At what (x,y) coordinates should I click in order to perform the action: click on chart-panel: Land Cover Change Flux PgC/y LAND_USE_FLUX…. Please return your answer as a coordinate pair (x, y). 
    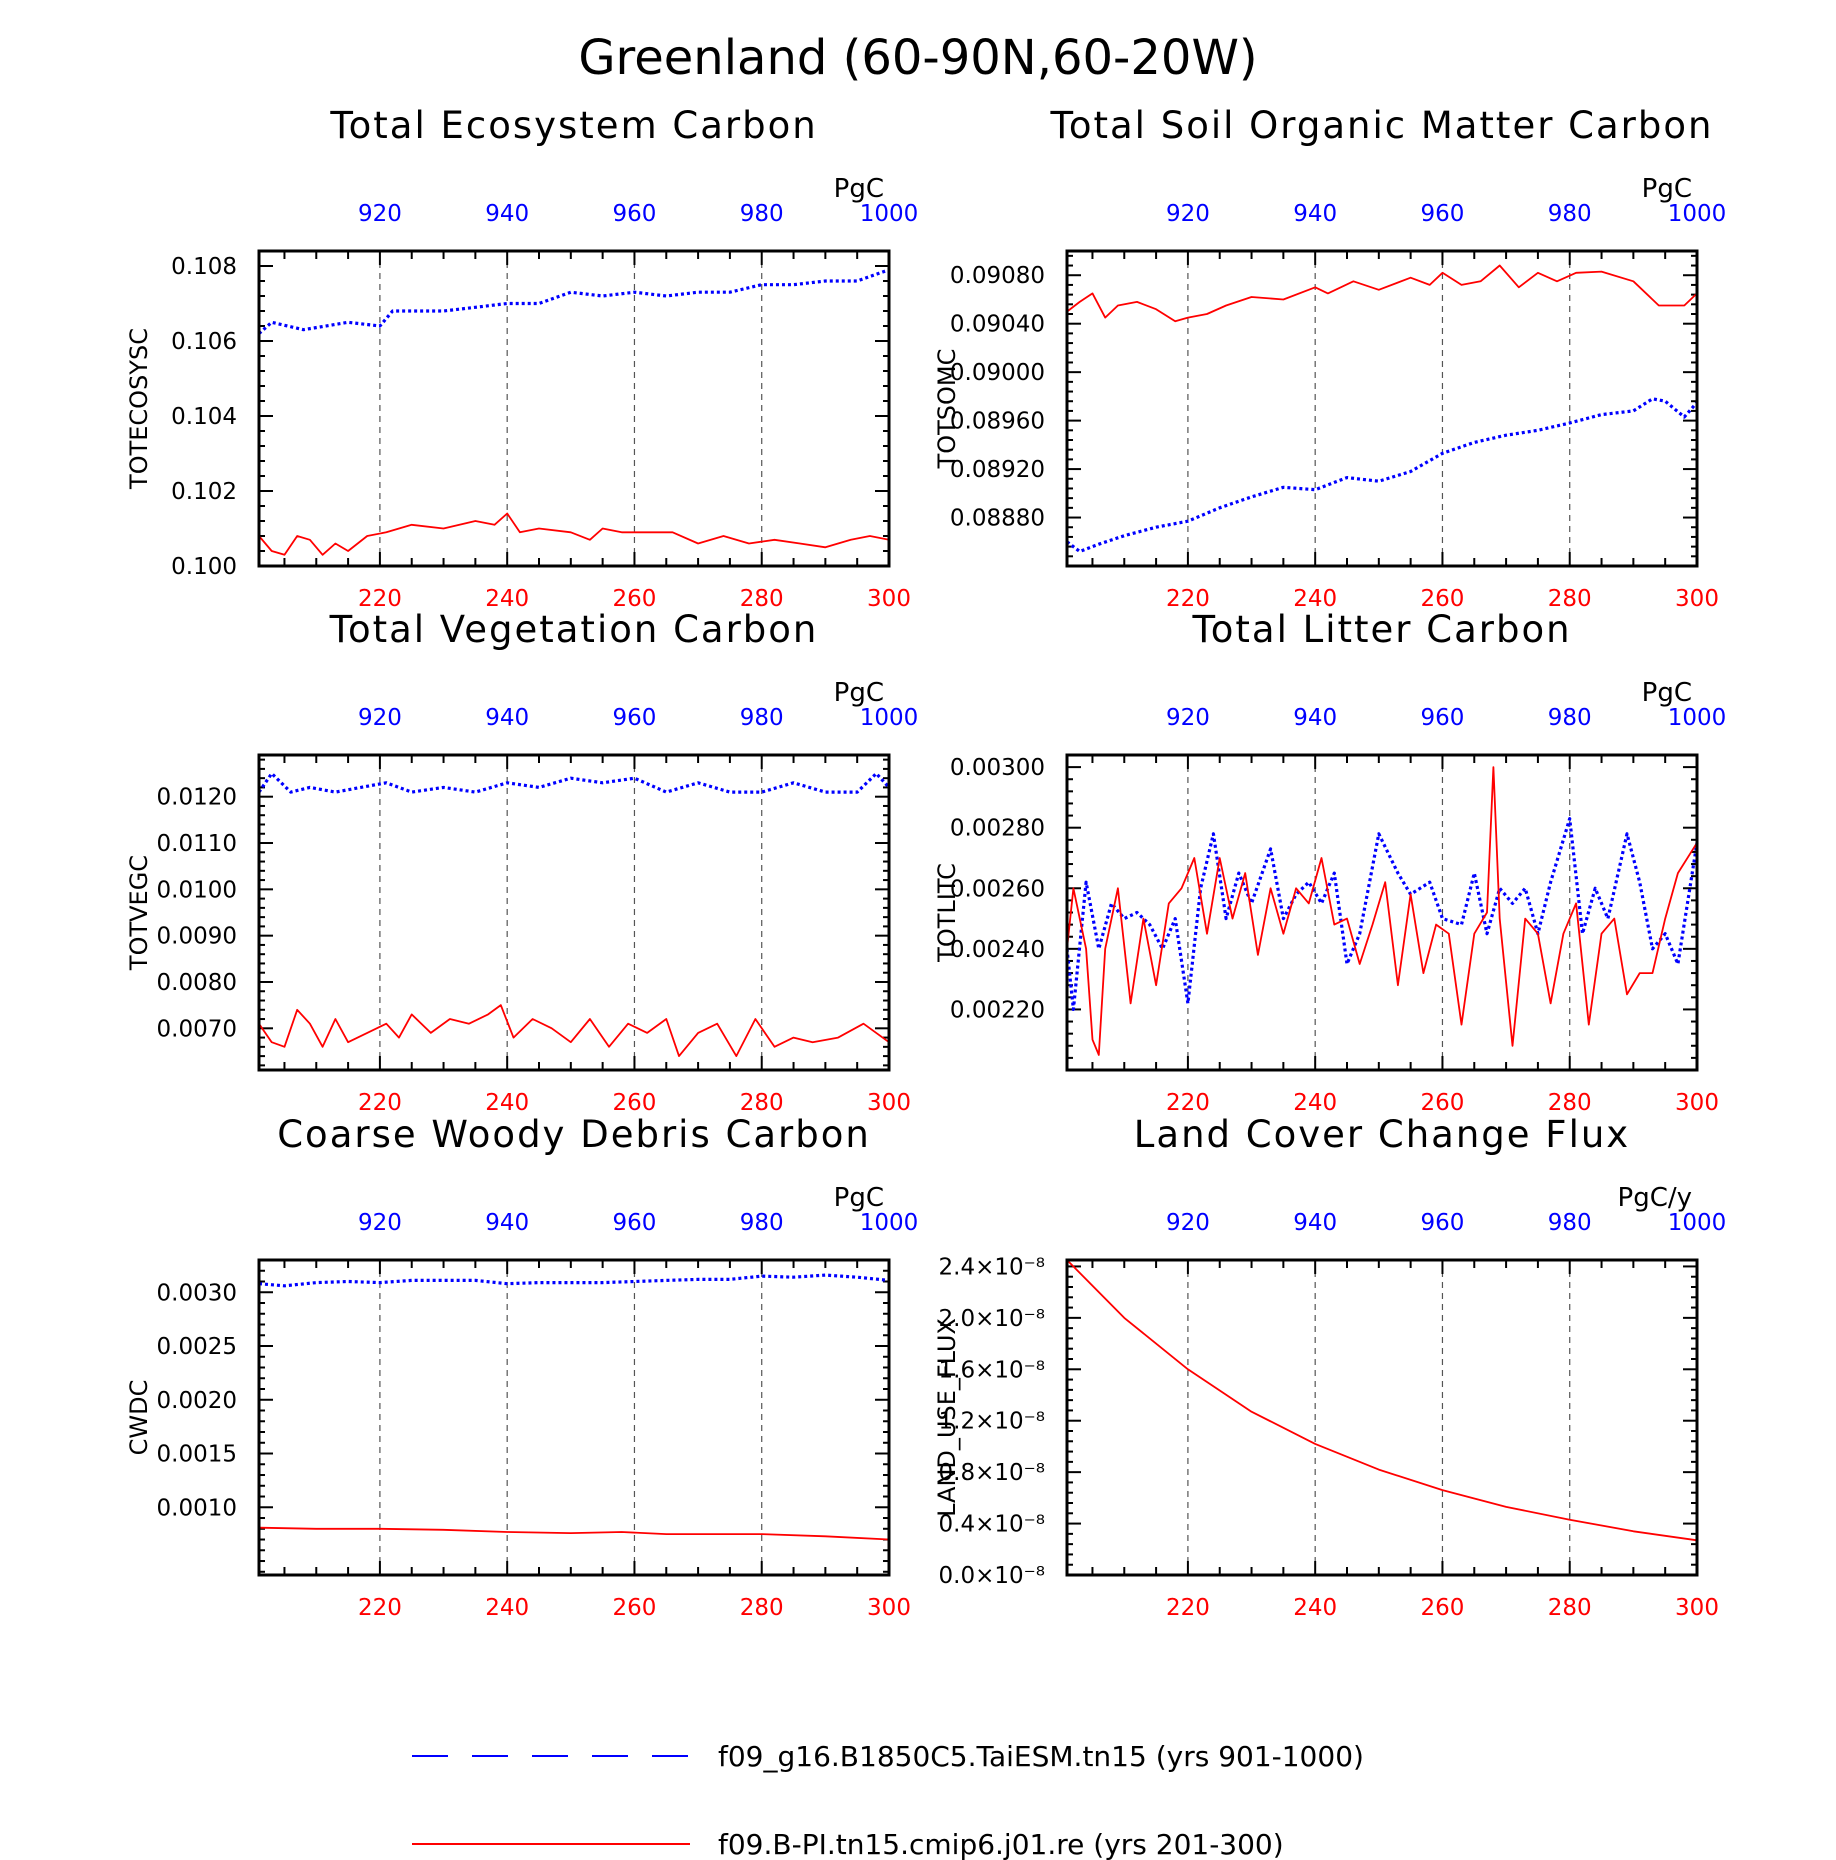
    Looking at the image, I should click on (1329, 1367).